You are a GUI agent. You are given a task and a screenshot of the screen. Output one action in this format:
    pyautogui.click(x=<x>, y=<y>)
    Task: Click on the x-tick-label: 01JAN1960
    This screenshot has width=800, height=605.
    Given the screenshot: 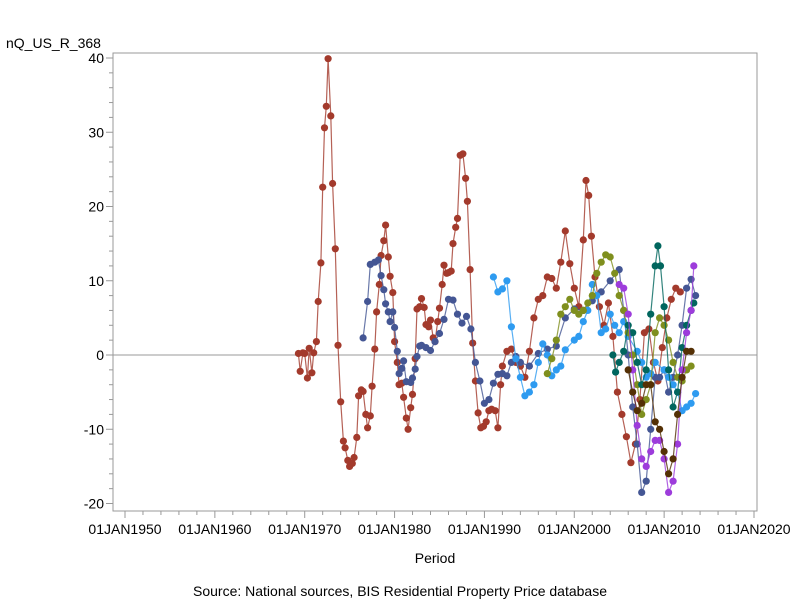 What is the action you would take?
    pyautogui.click(x=214, y=529)
    